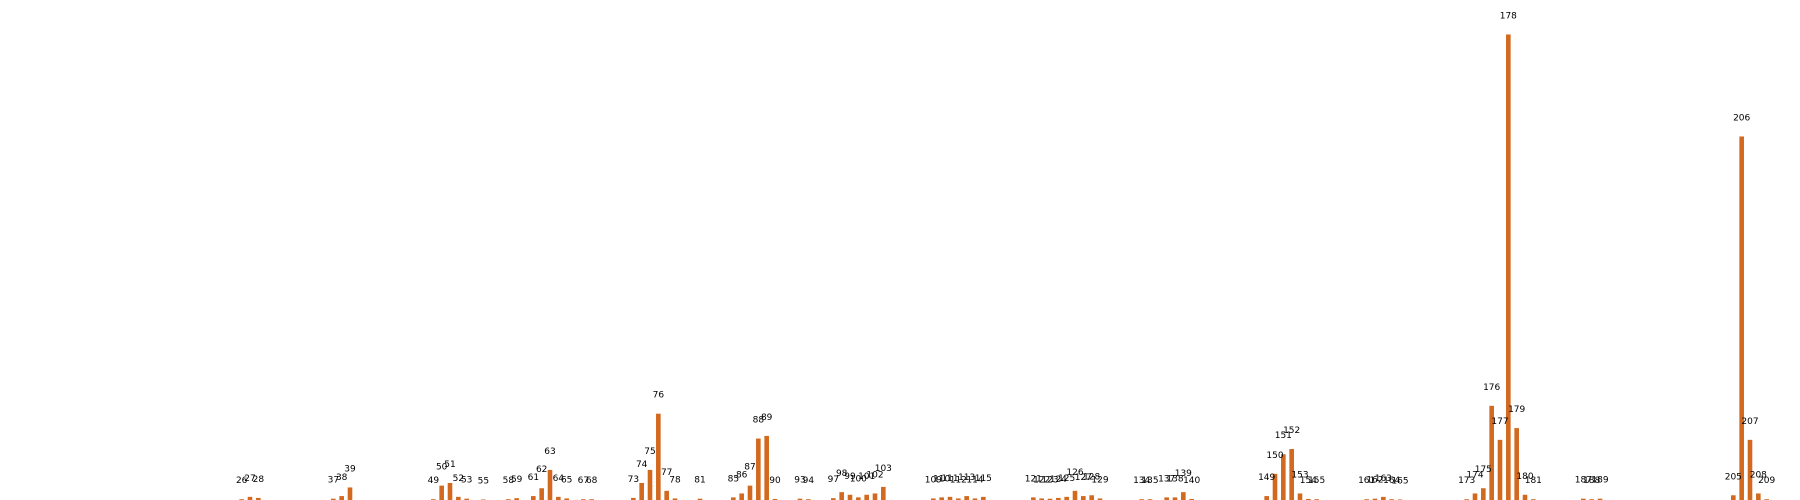 The width and height of the screenshot is (1800, 500). Describe the element at coordinates (559, 479) in the screenshot. I see `bar-value-label: 64` at that location.